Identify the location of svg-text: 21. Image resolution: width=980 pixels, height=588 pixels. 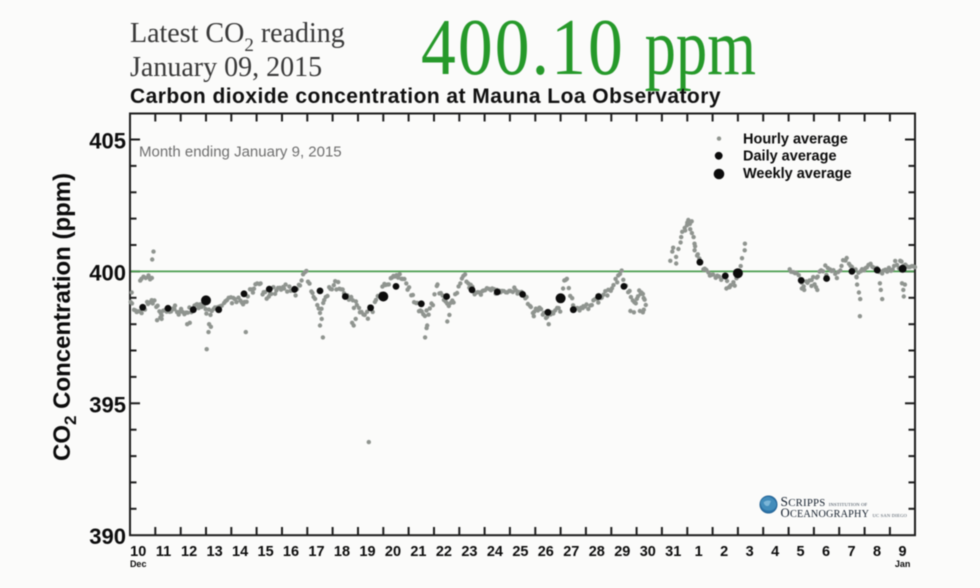
(418, 552).